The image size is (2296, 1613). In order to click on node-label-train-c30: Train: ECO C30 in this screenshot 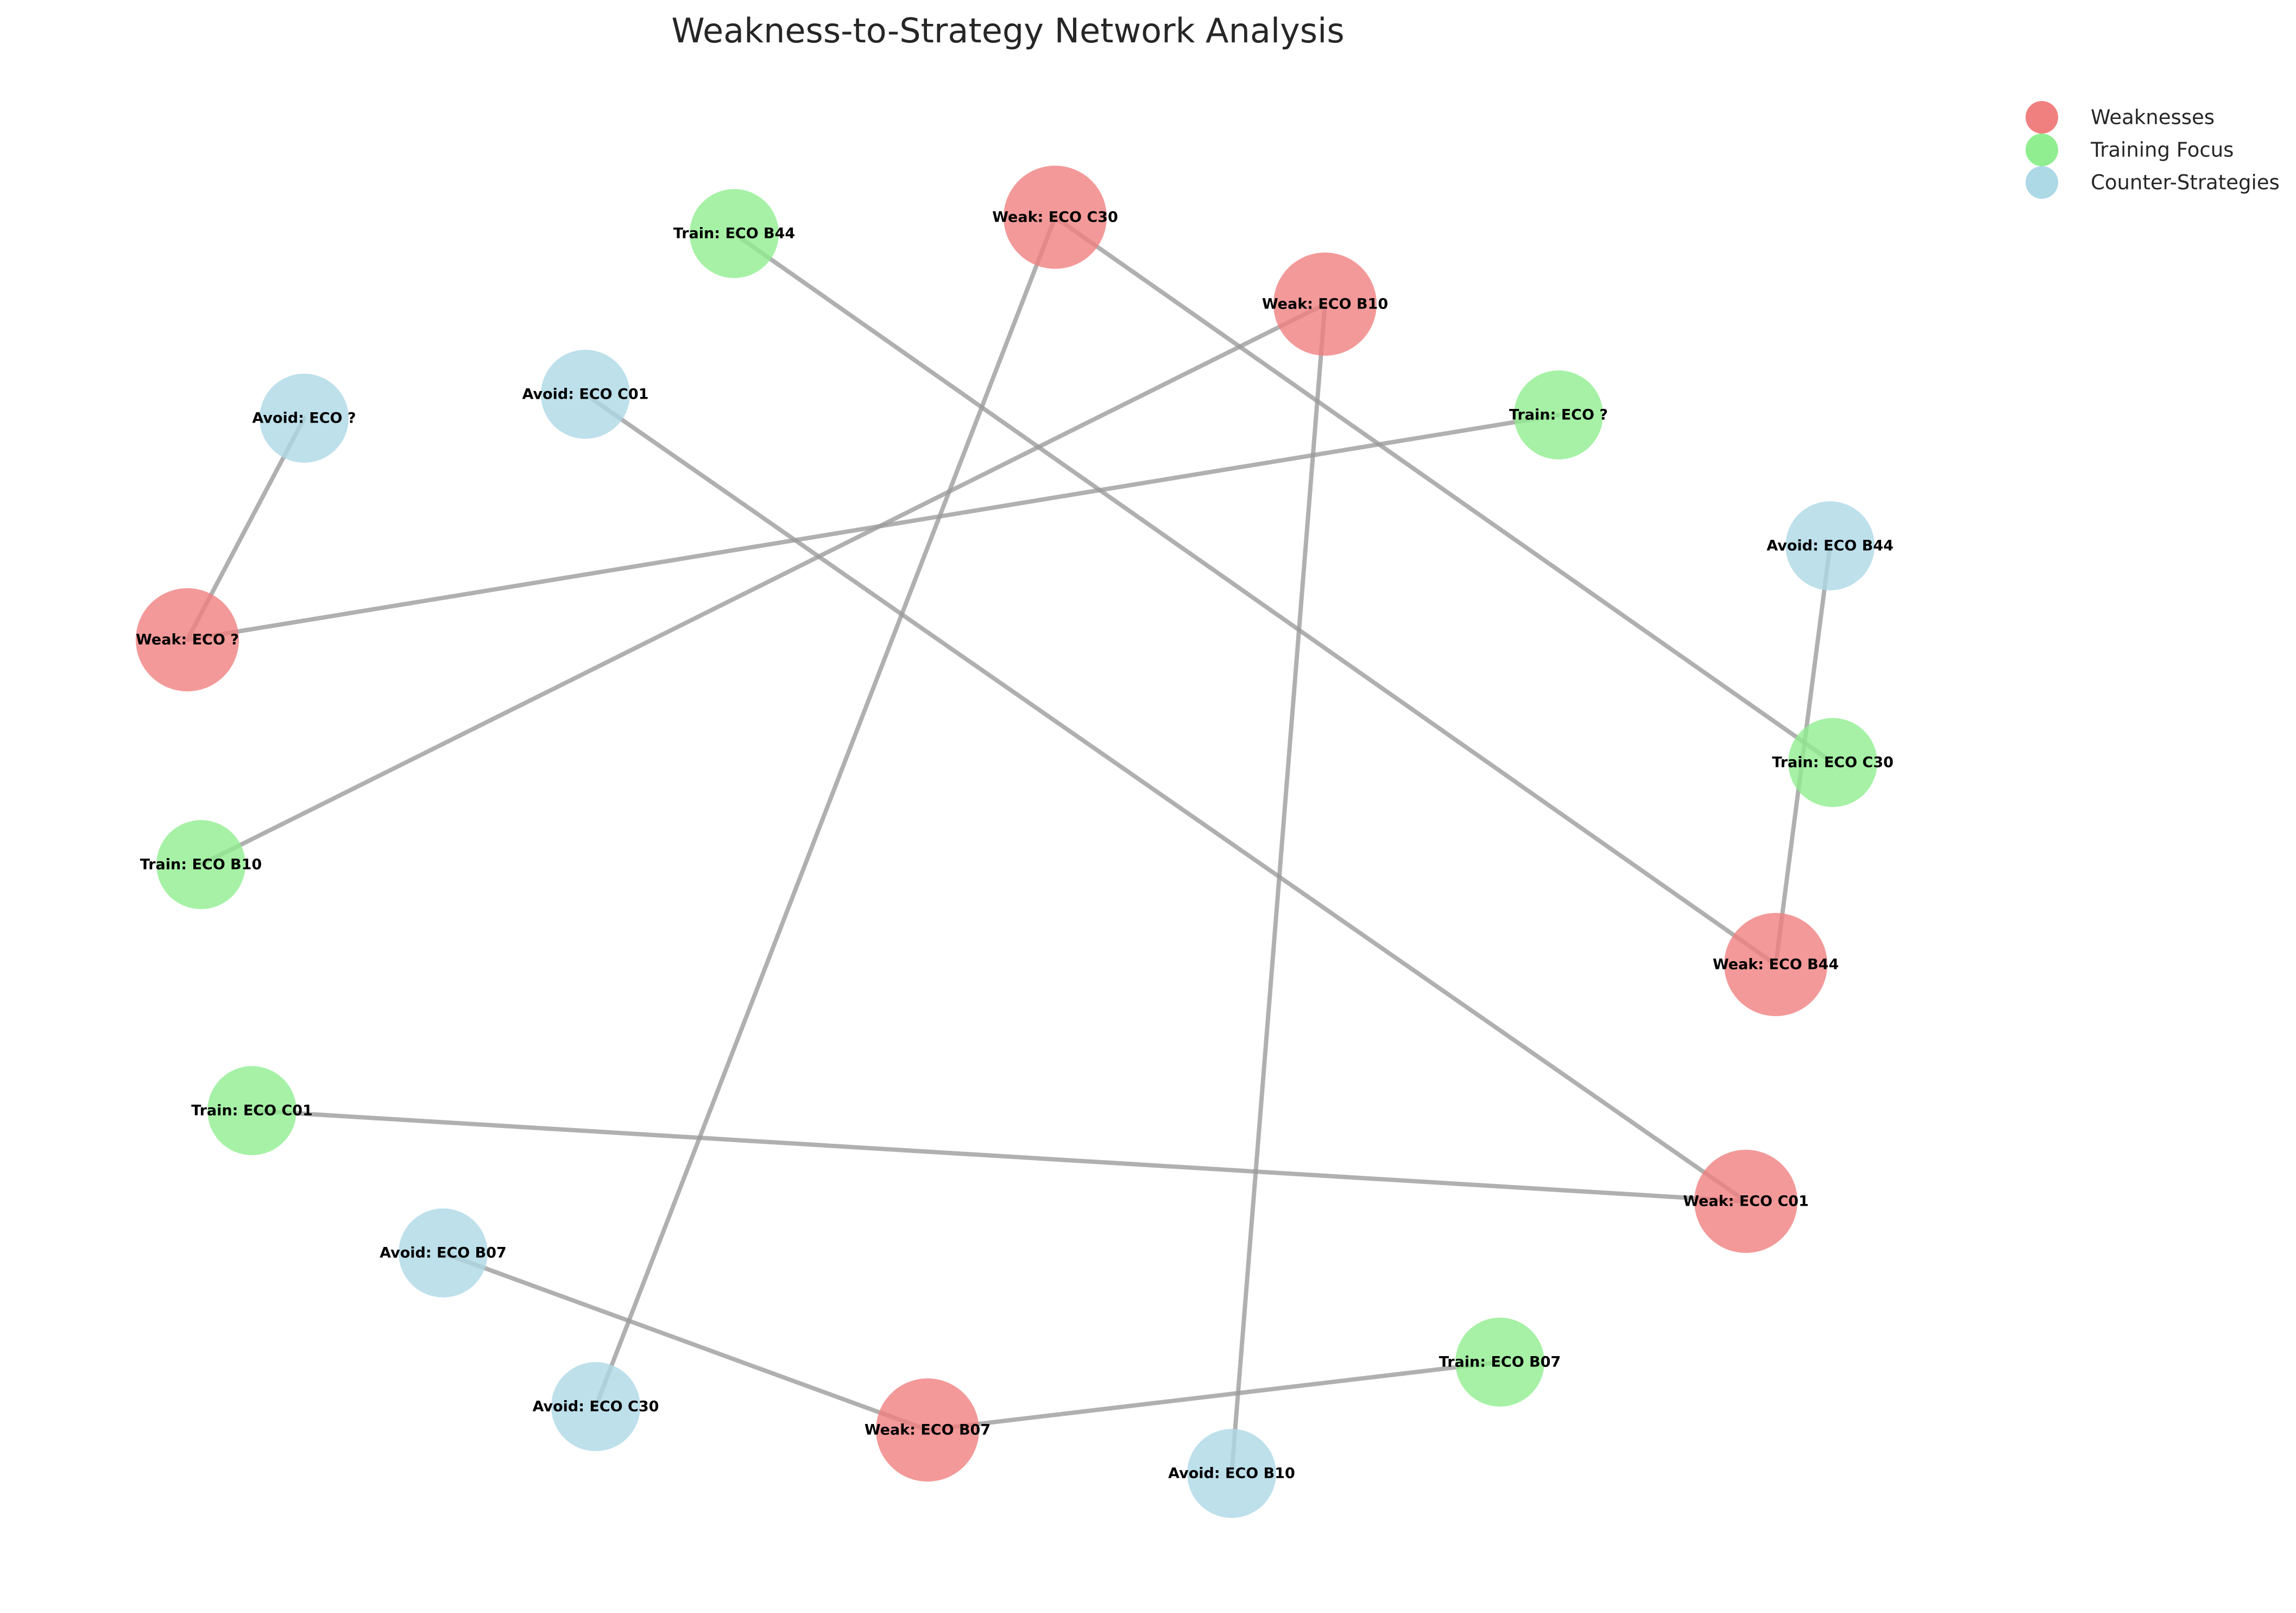, I will do `click(1833, 762)`.